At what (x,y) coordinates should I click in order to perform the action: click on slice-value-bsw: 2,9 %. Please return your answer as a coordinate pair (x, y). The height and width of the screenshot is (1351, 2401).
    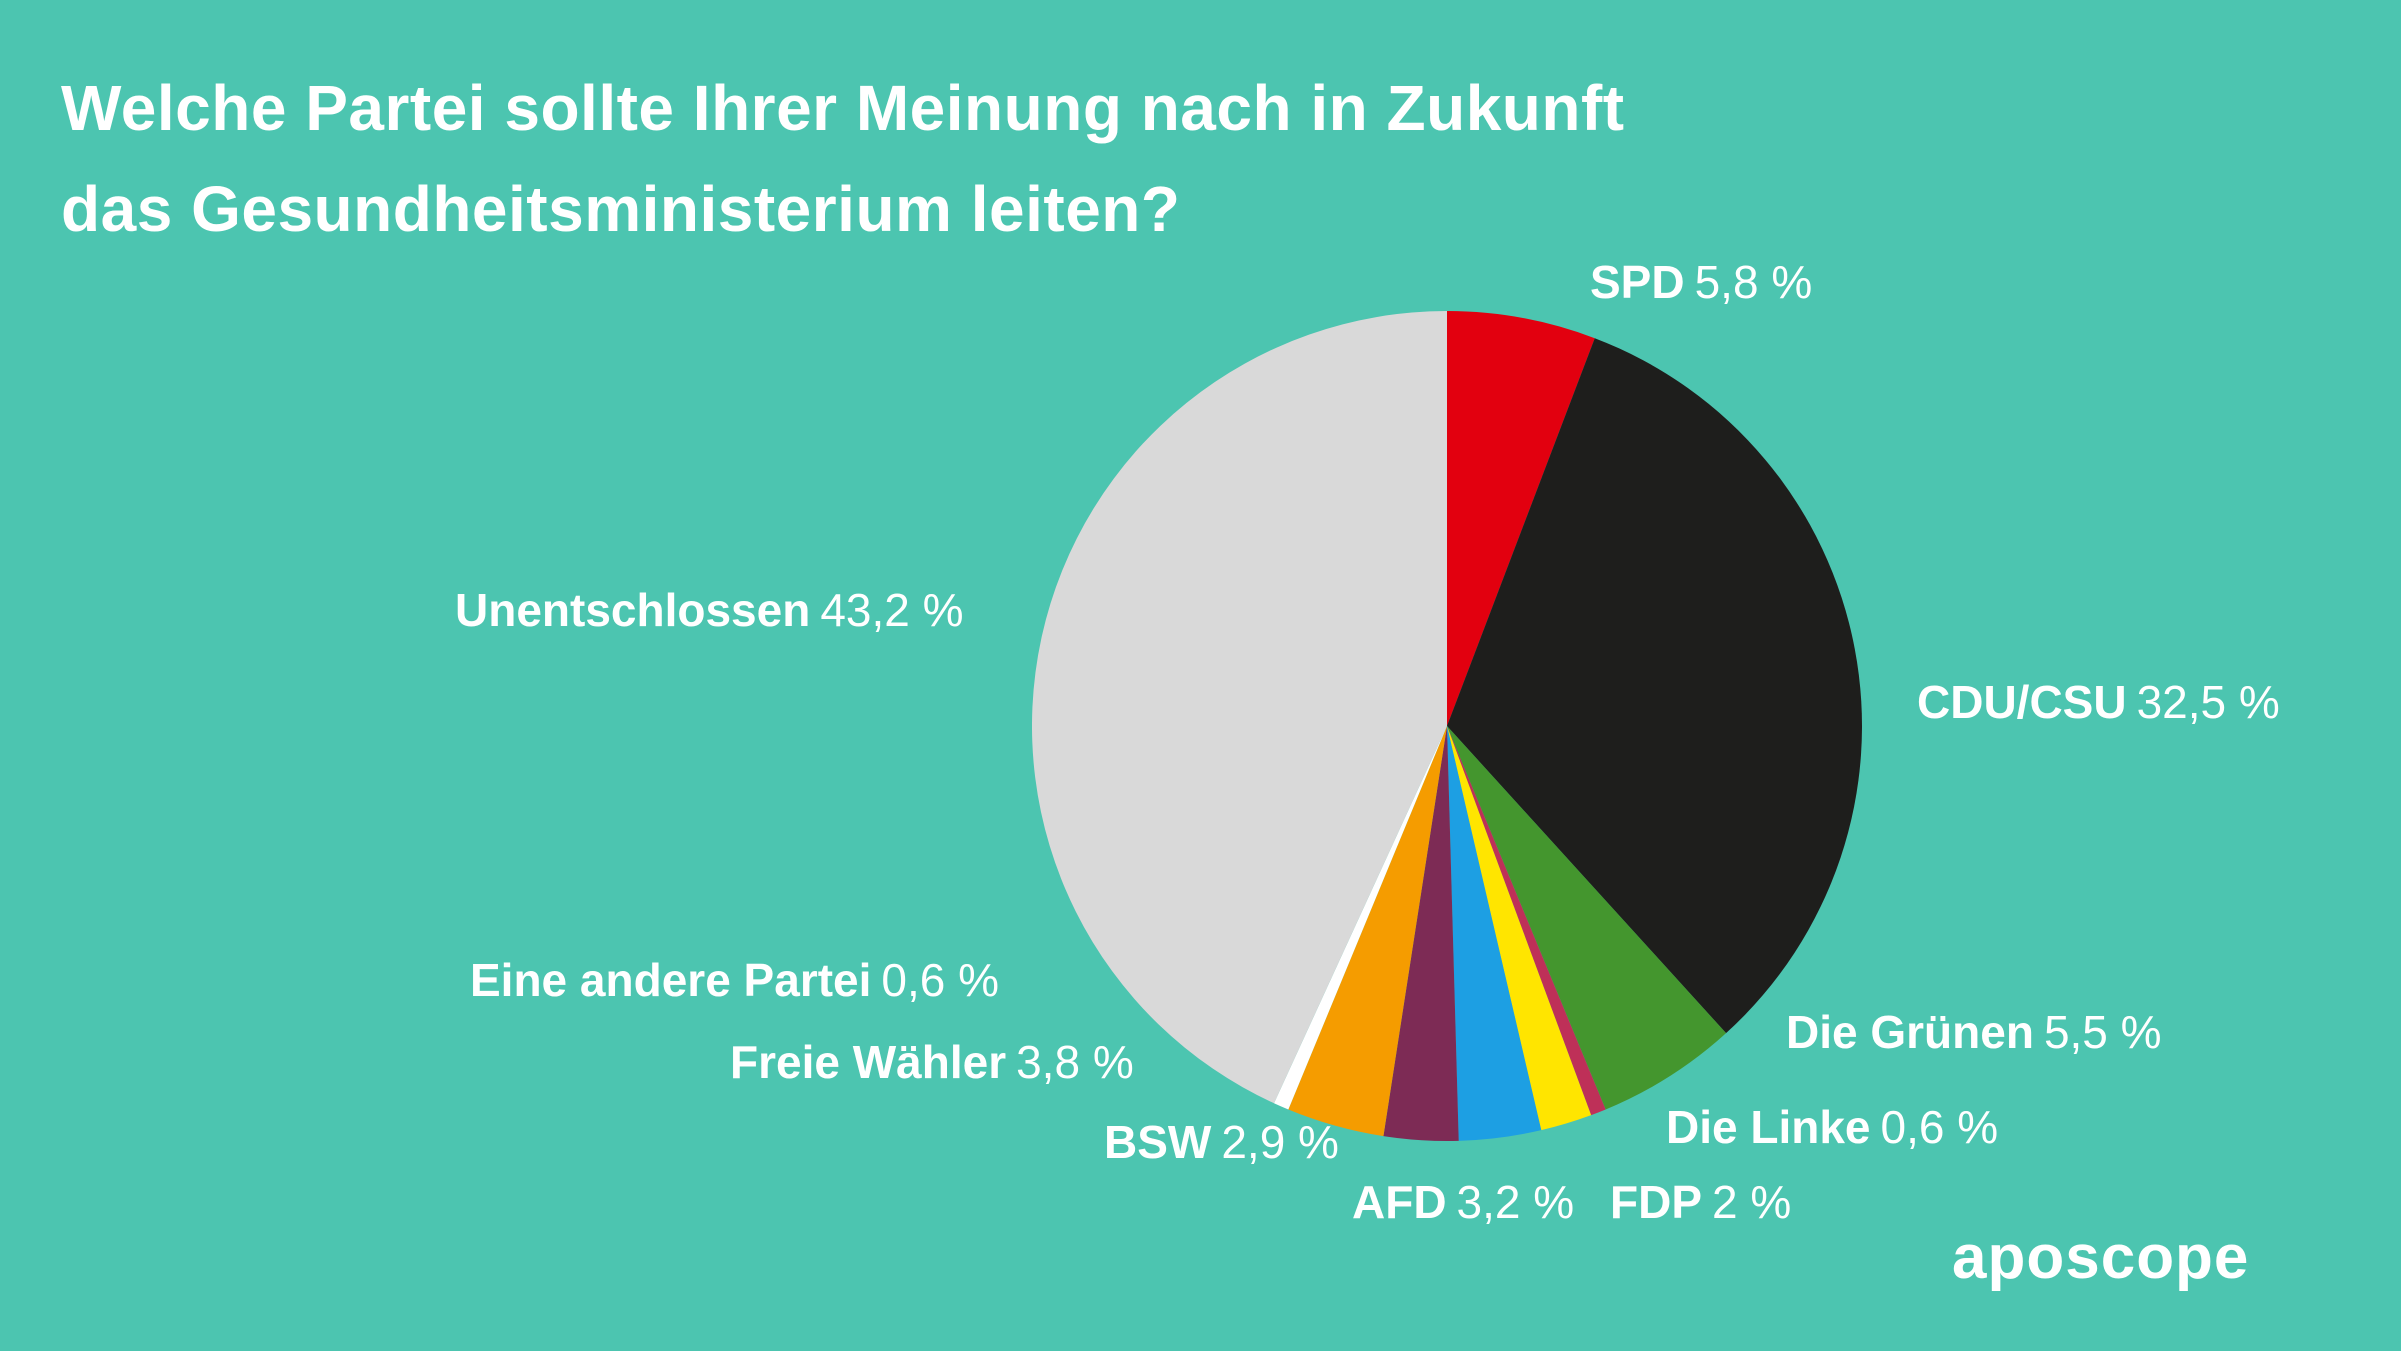
    Looking at the image, I should click on (1280, 1142).